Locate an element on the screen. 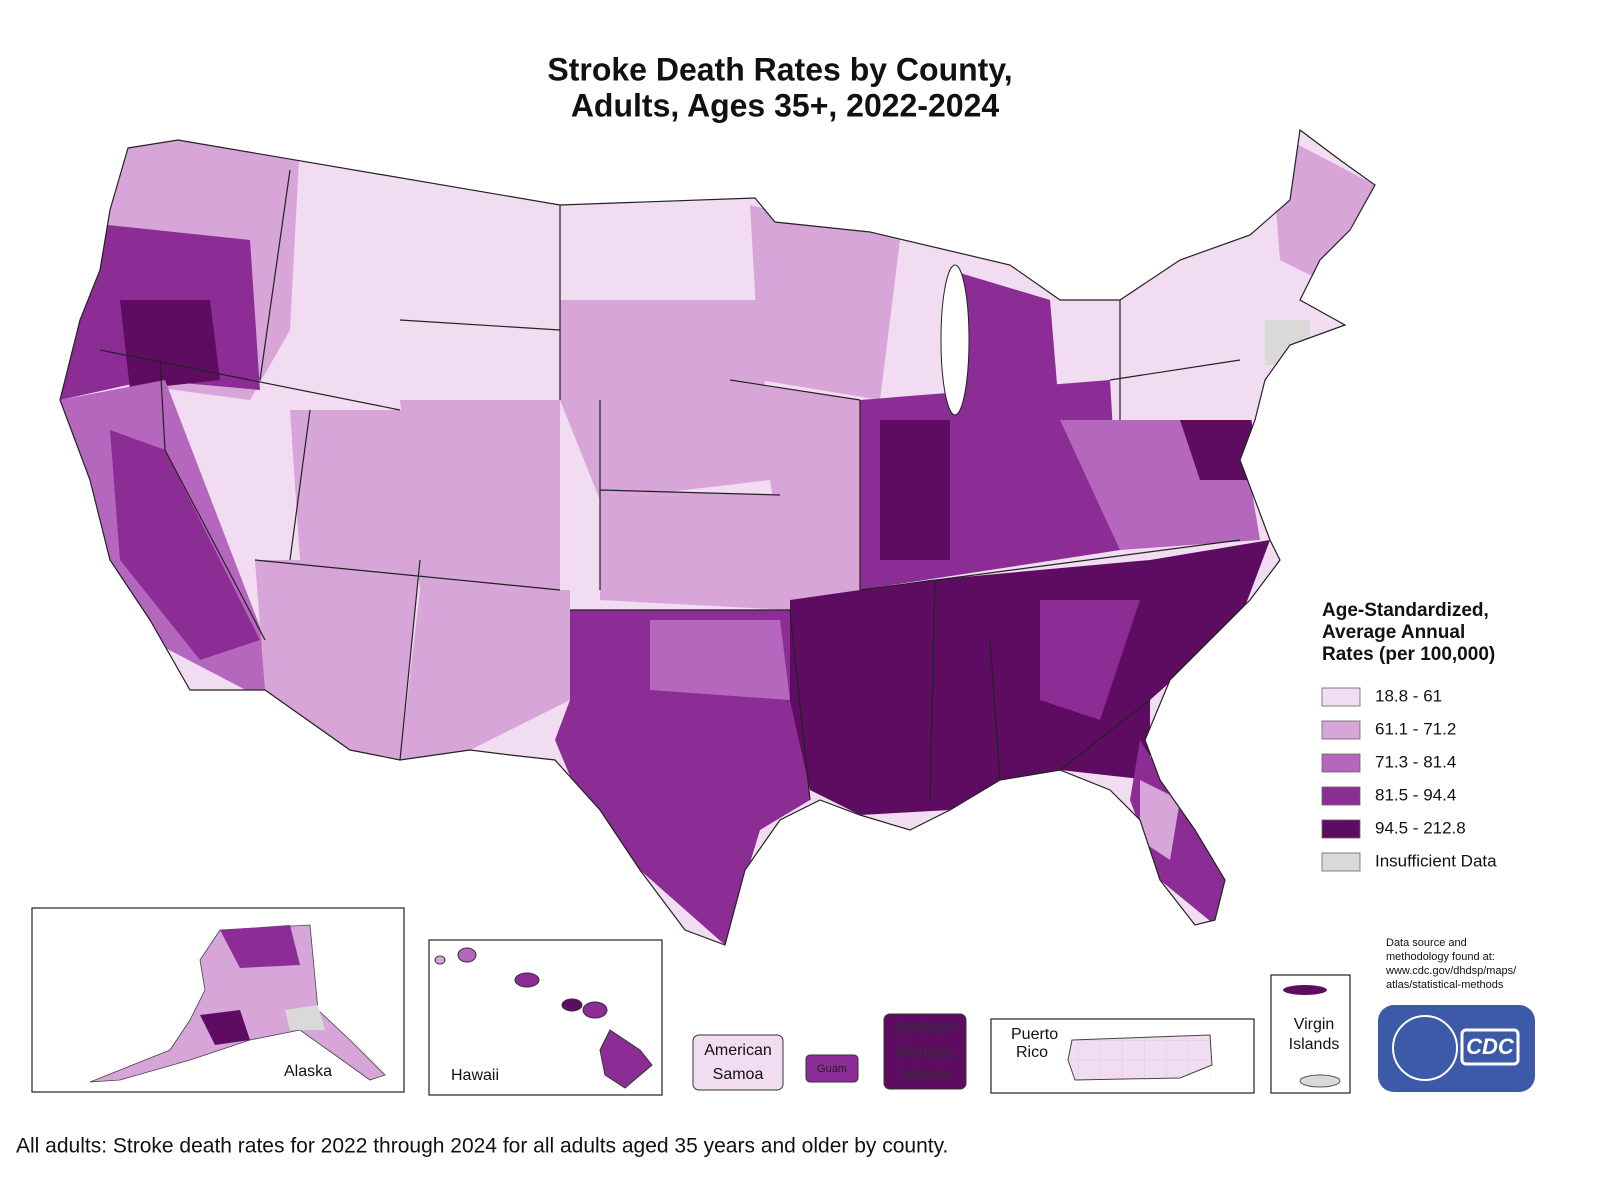  nmi-box is located at coordinates (925, 1051).